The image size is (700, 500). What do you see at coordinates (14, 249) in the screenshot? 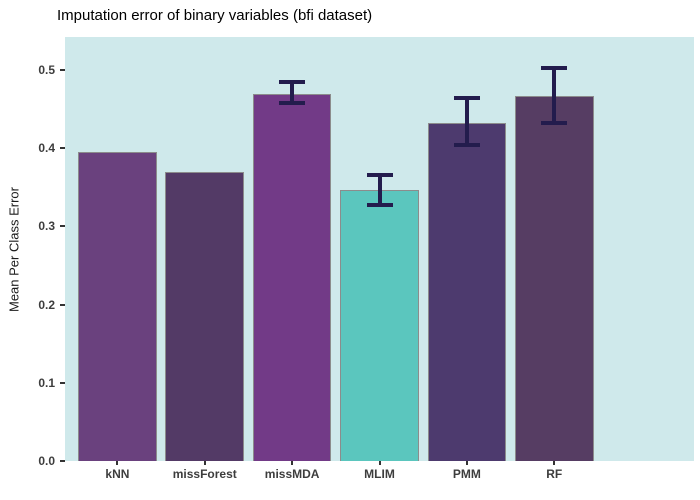
I see `y-axis-title: Mean Per Class Error` at bounding box center [14, 249].